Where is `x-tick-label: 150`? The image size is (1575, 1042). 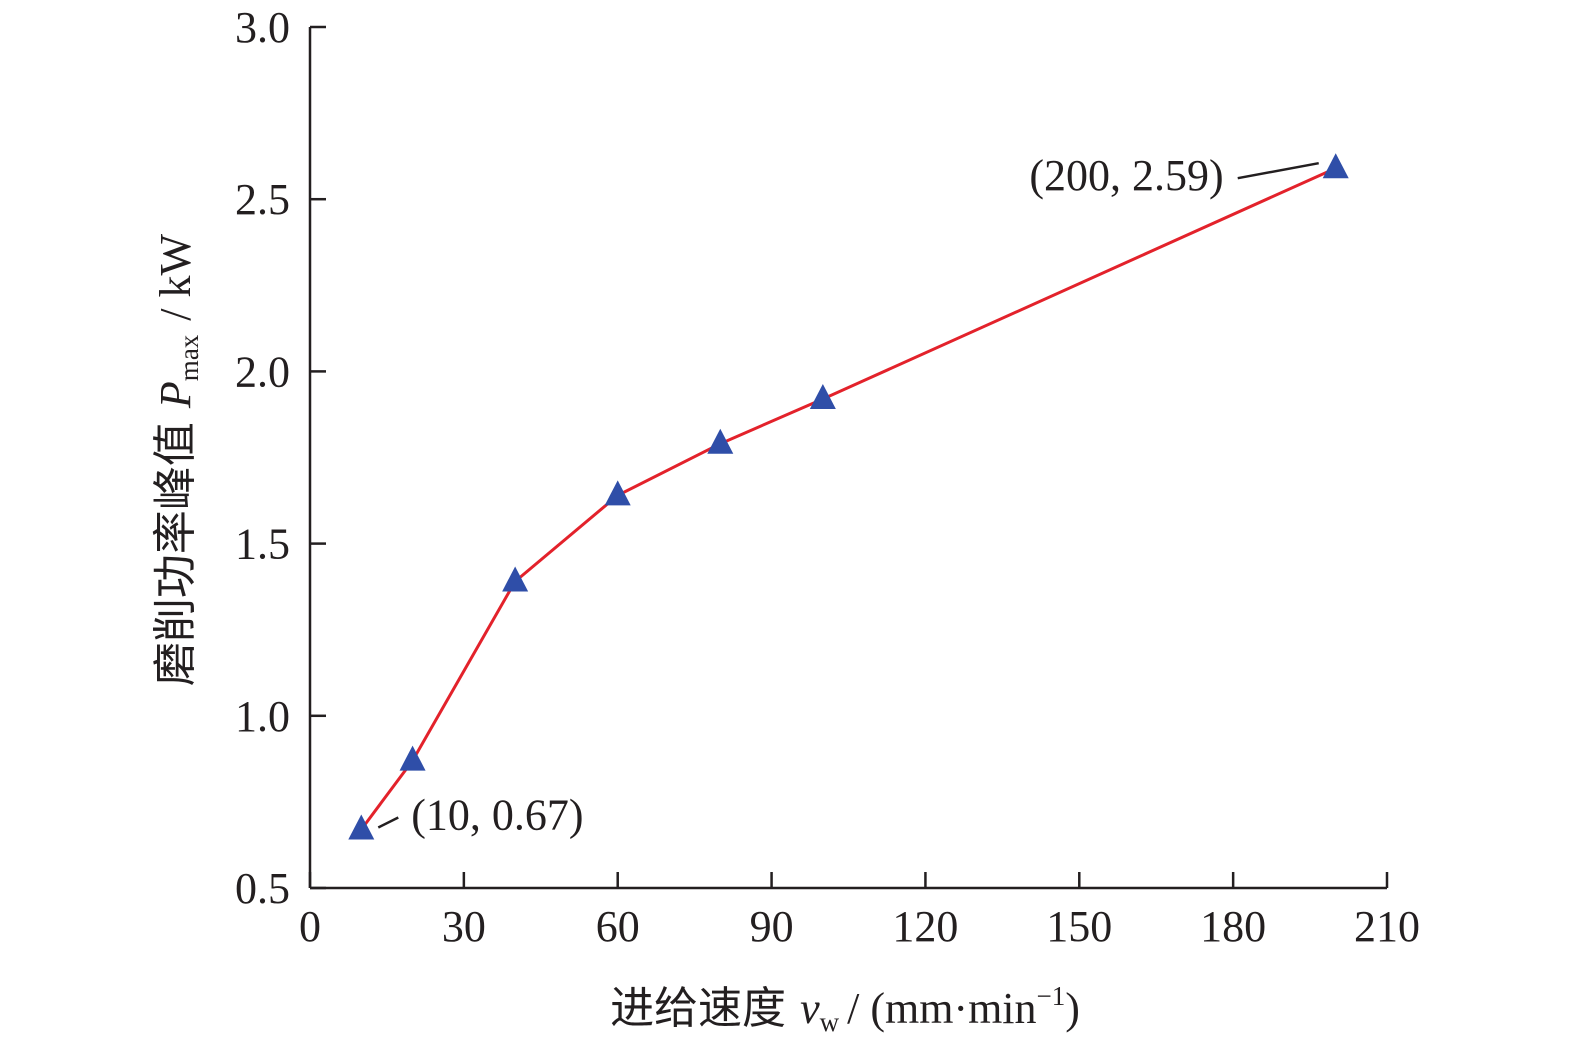
x-tick-label: 150 is located at coordinates (1079, 926).